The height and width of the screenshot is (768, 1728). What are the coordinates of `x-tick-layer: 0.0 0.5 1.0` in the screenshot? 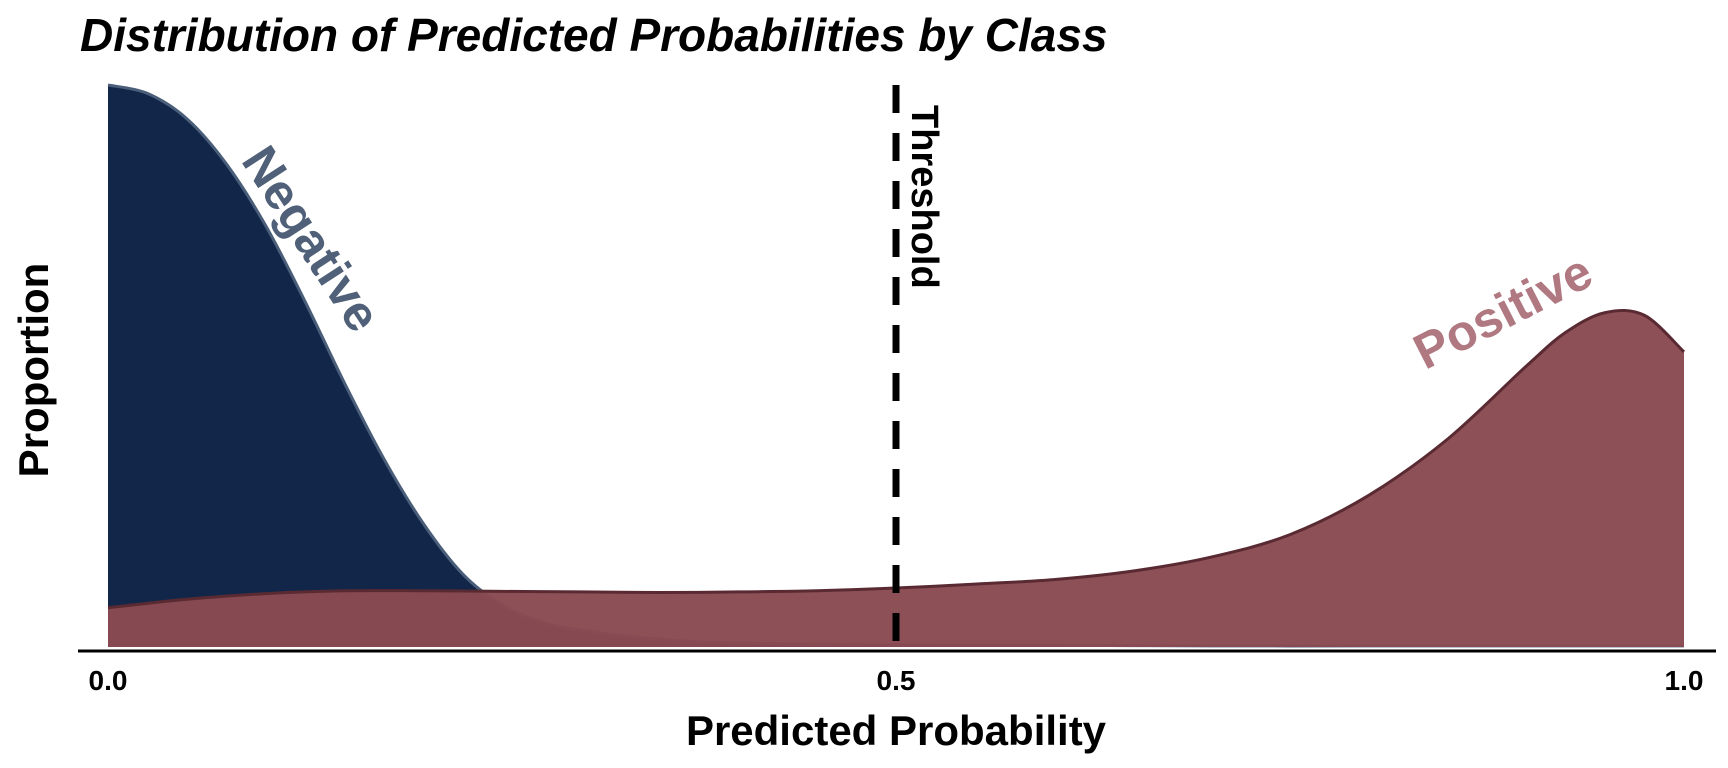 It's located at (896, 680).